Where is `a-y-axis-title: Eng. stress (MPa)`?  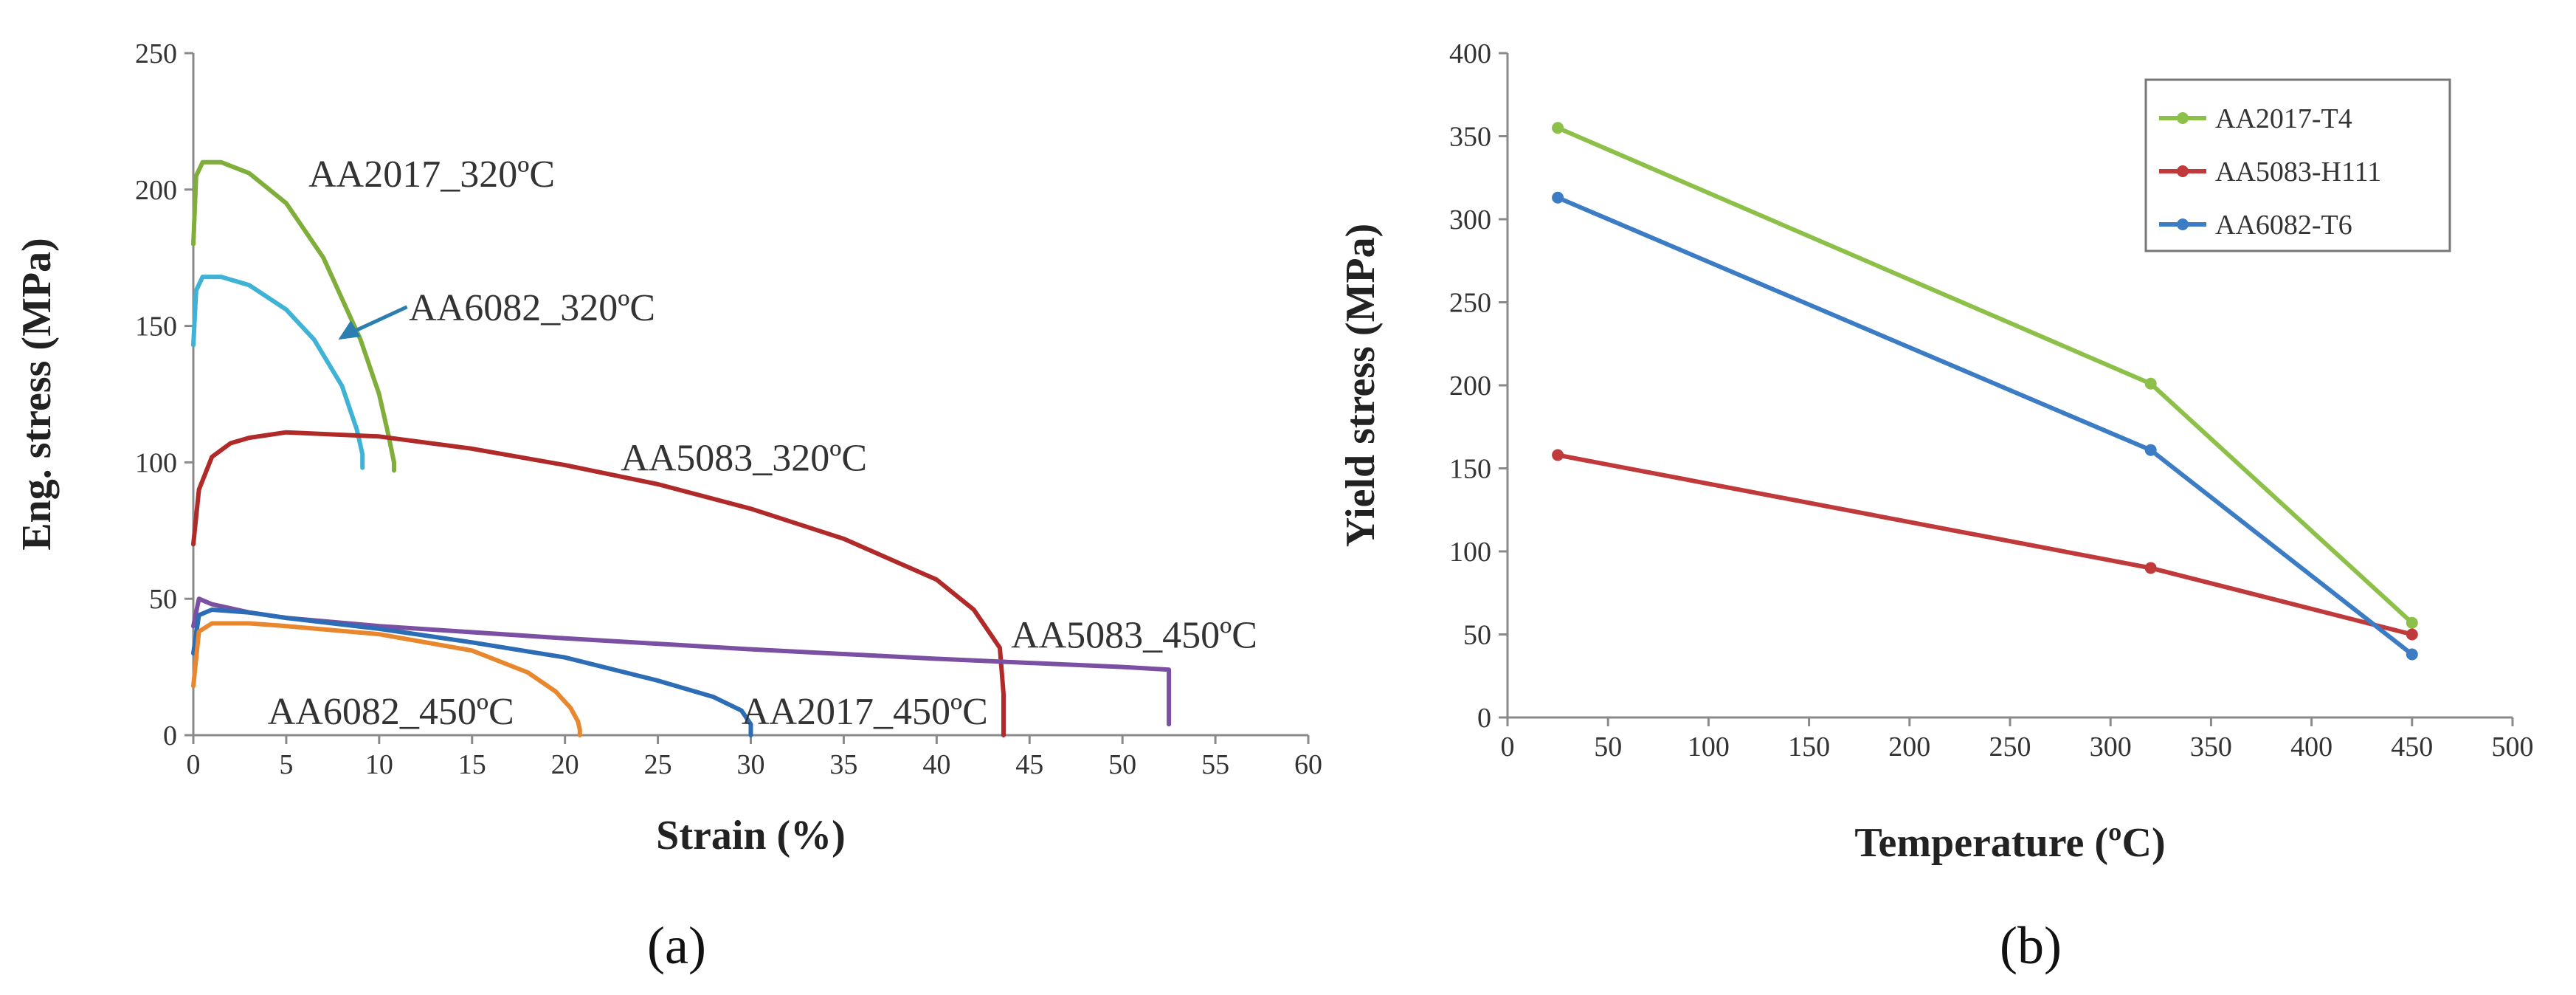
a-y-axis-title: Eng. stress (MPa) is located at coordinates (37, 395).